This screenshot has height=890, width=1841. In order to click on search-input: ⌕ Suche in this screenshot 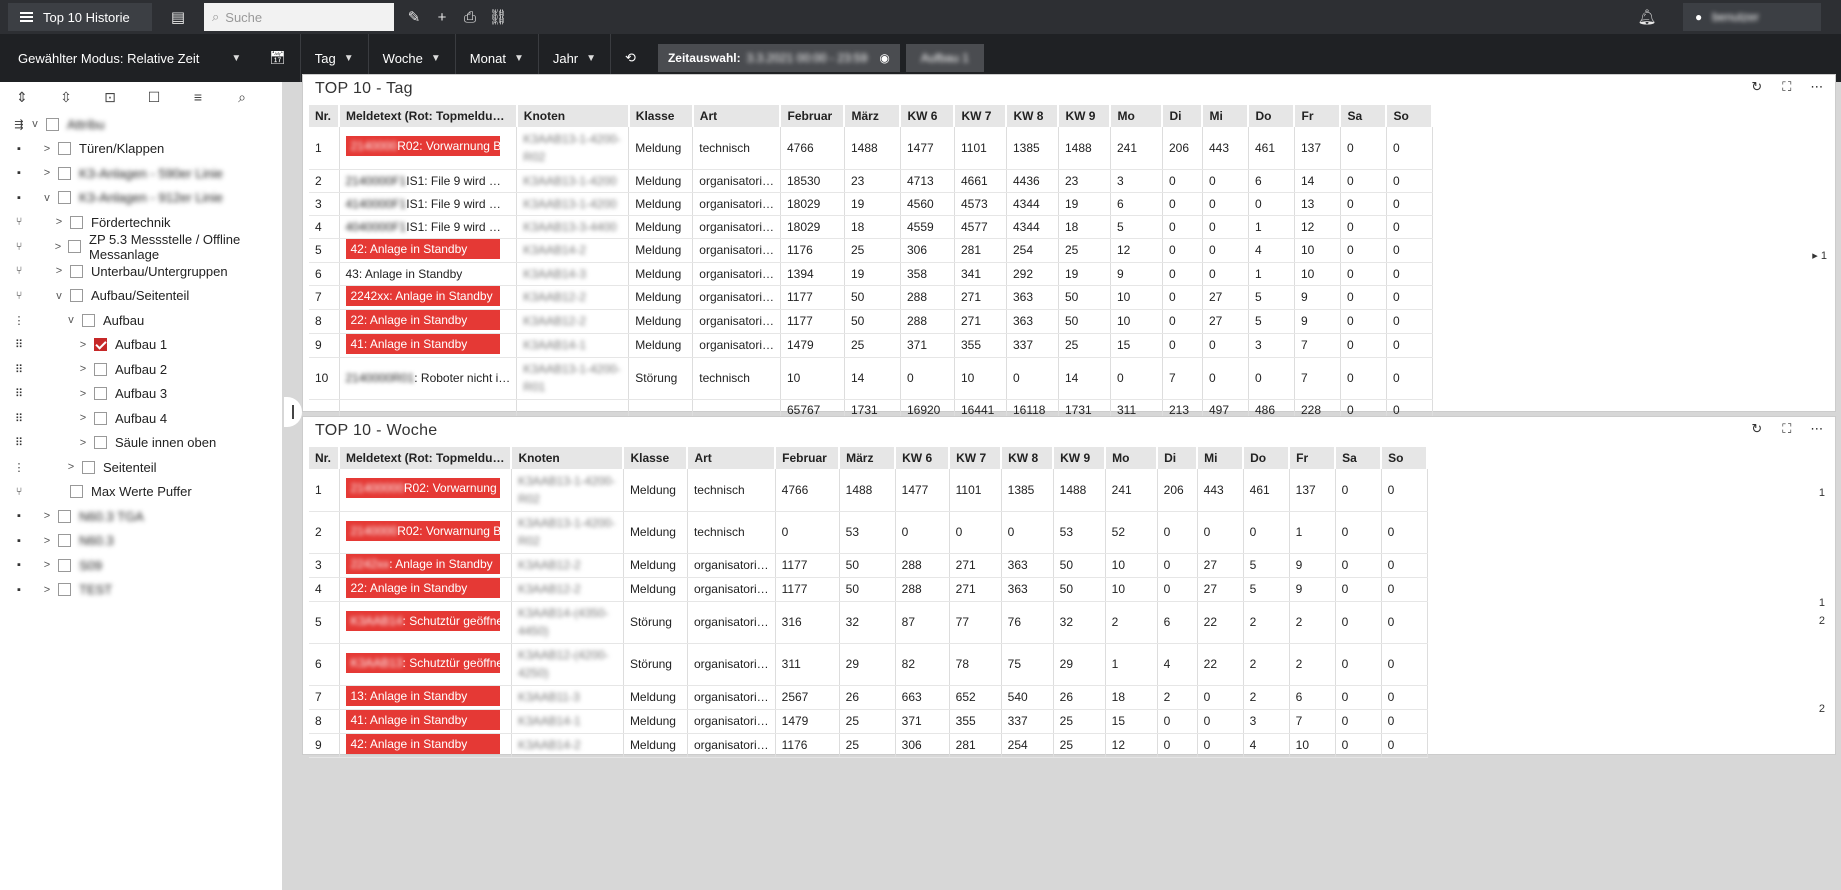, I will do `click(299, 17)`.